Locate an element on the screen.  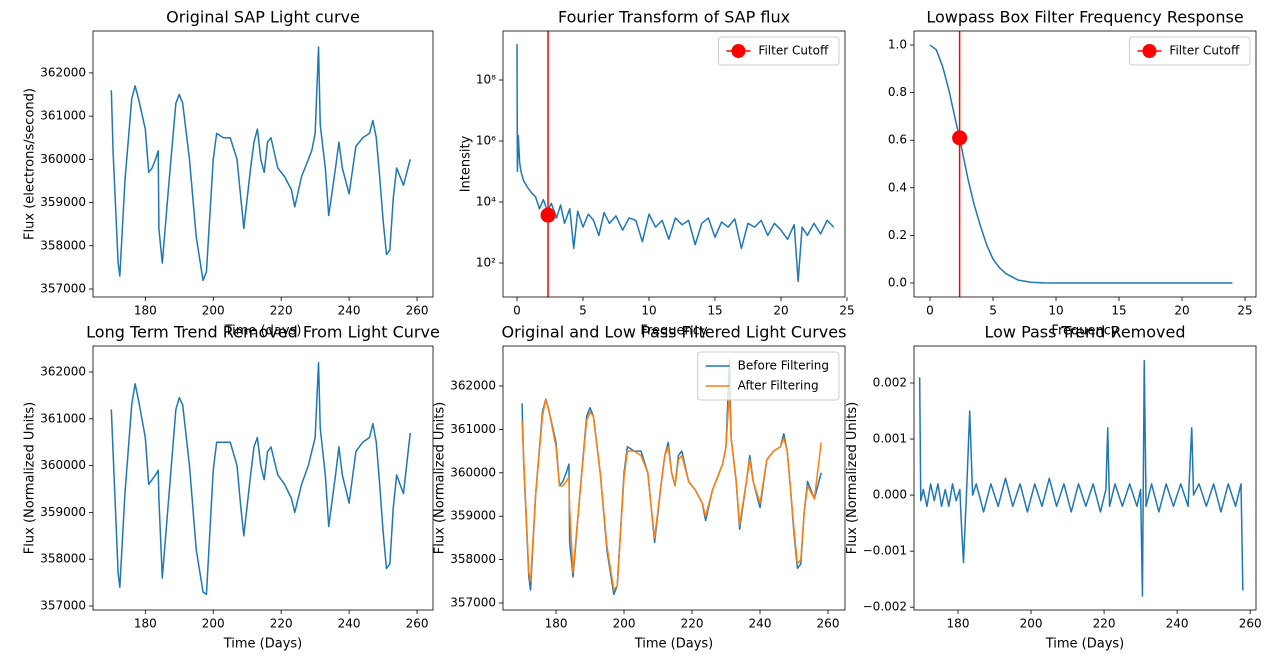
y-tick-label: −0.002 is located at coordinates (885, 607).